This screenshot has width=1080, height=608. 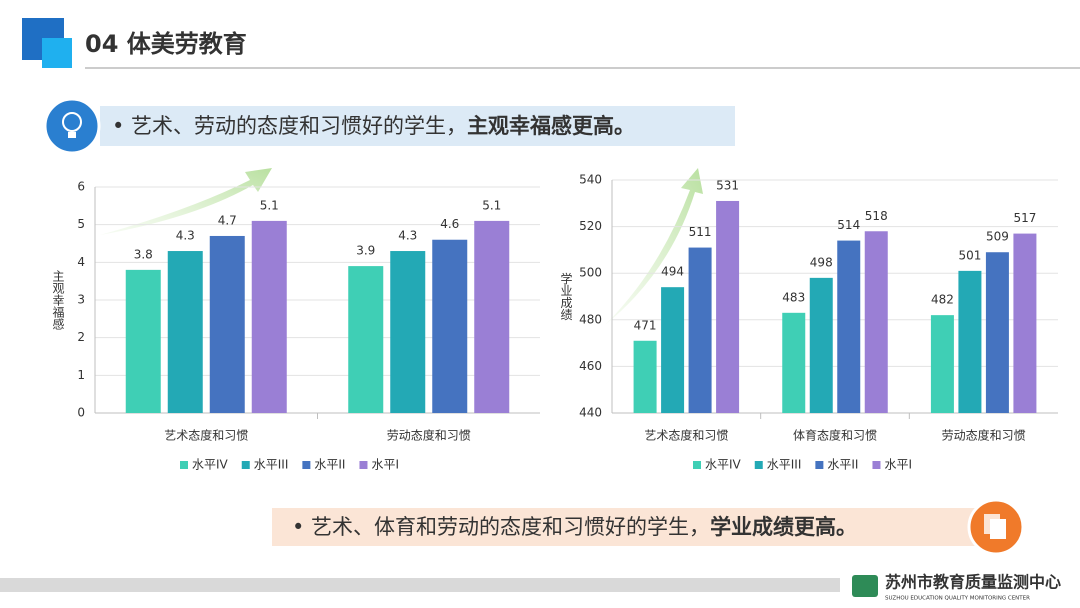 I want to click on data-label: 471, so click(x=645, y=325).